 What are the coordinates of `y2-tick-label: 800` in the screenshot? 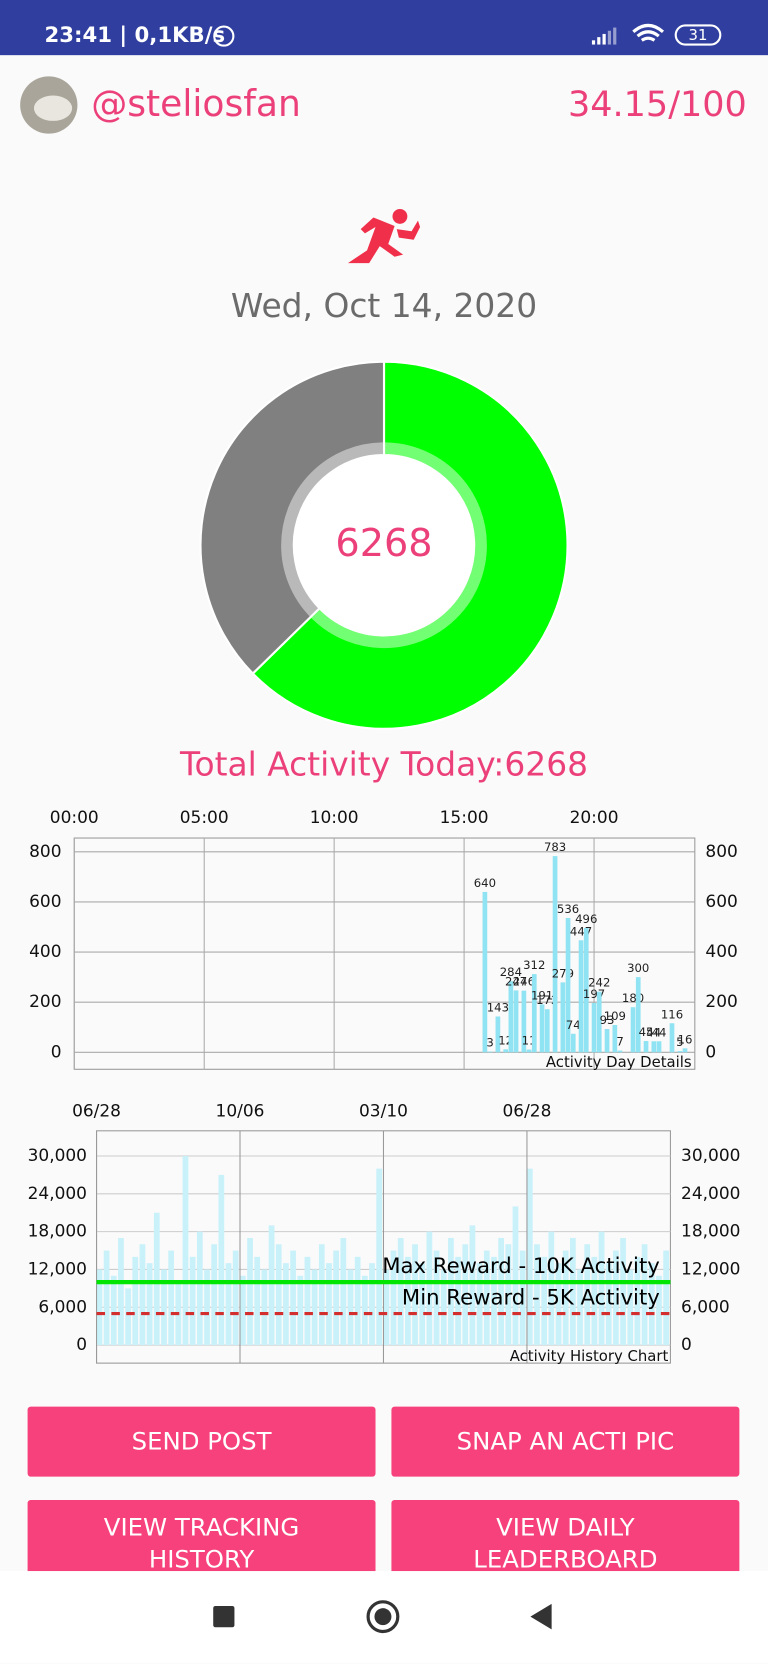 It's located at (721, 852).